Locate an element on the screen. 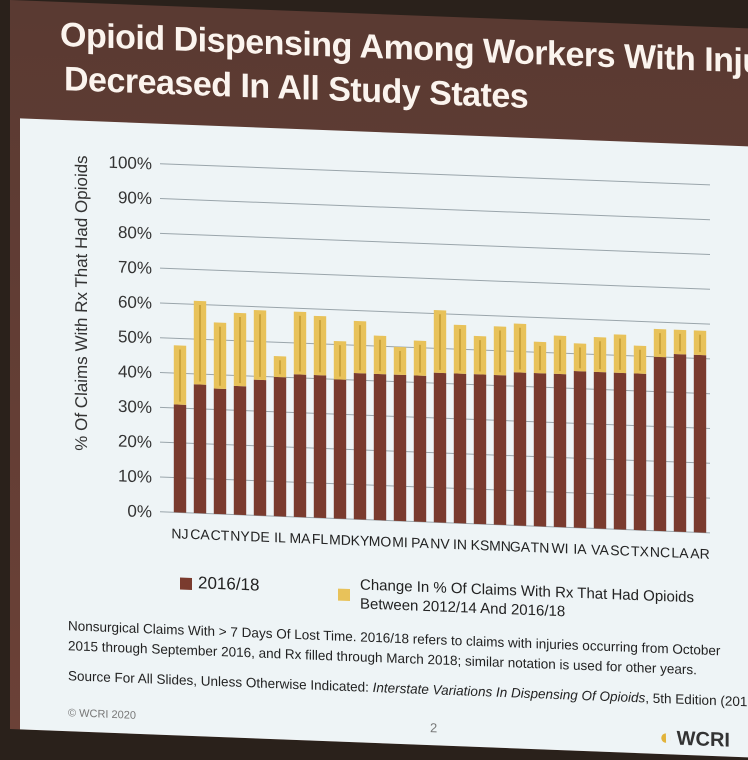  y-tick-label: 60% is located at coordinates (135, 302).